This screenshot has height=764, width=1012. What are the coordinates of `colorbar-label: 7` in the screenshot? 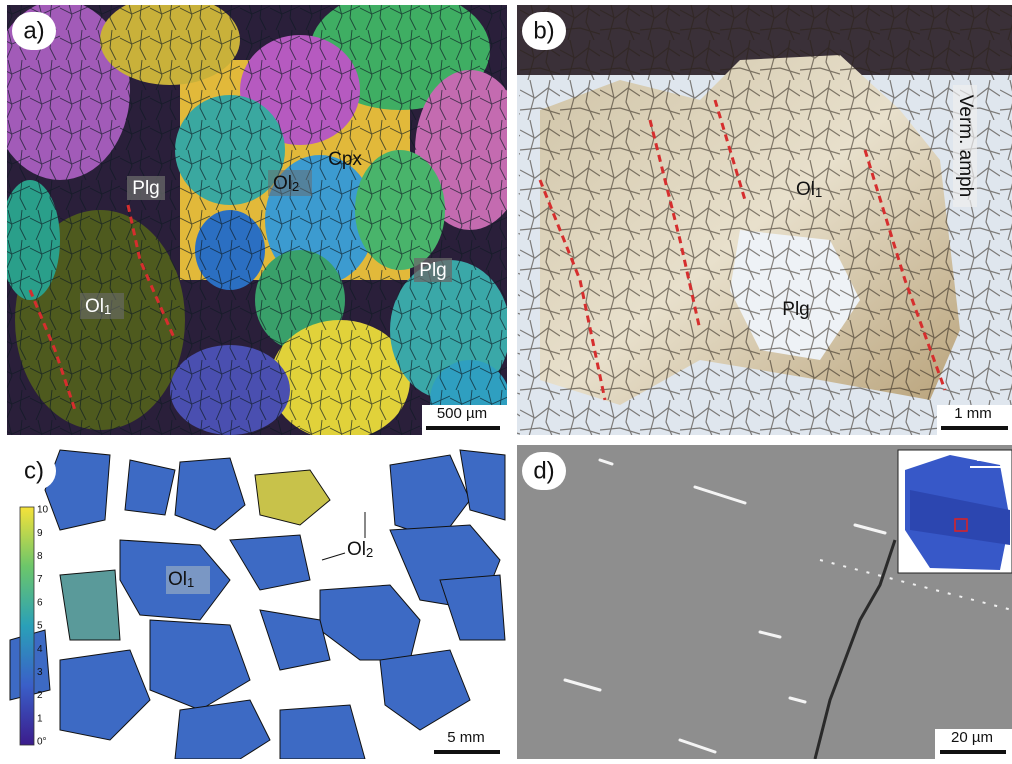 It's located at (40, 579).